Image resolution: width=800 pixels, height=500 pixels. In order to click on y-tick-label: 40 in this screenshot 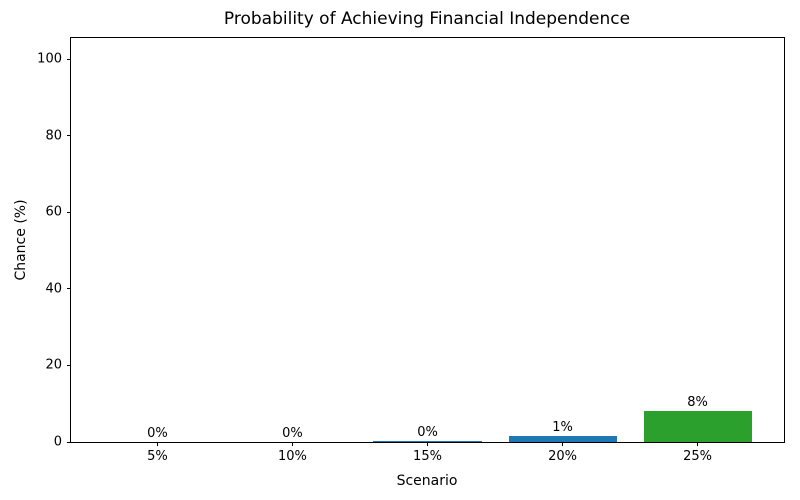, I will do `click(53, 289)`.